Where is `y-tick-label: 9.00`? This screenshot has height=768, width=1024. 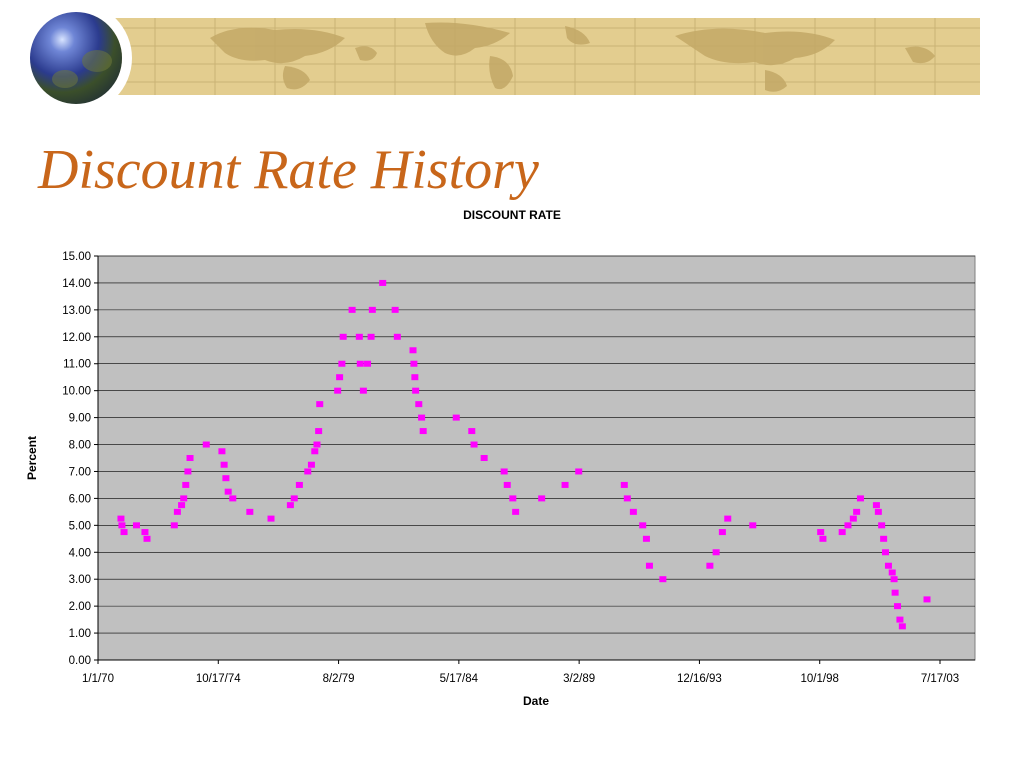 y-tick-label: 9.00 is located at coordinates (80, 419).